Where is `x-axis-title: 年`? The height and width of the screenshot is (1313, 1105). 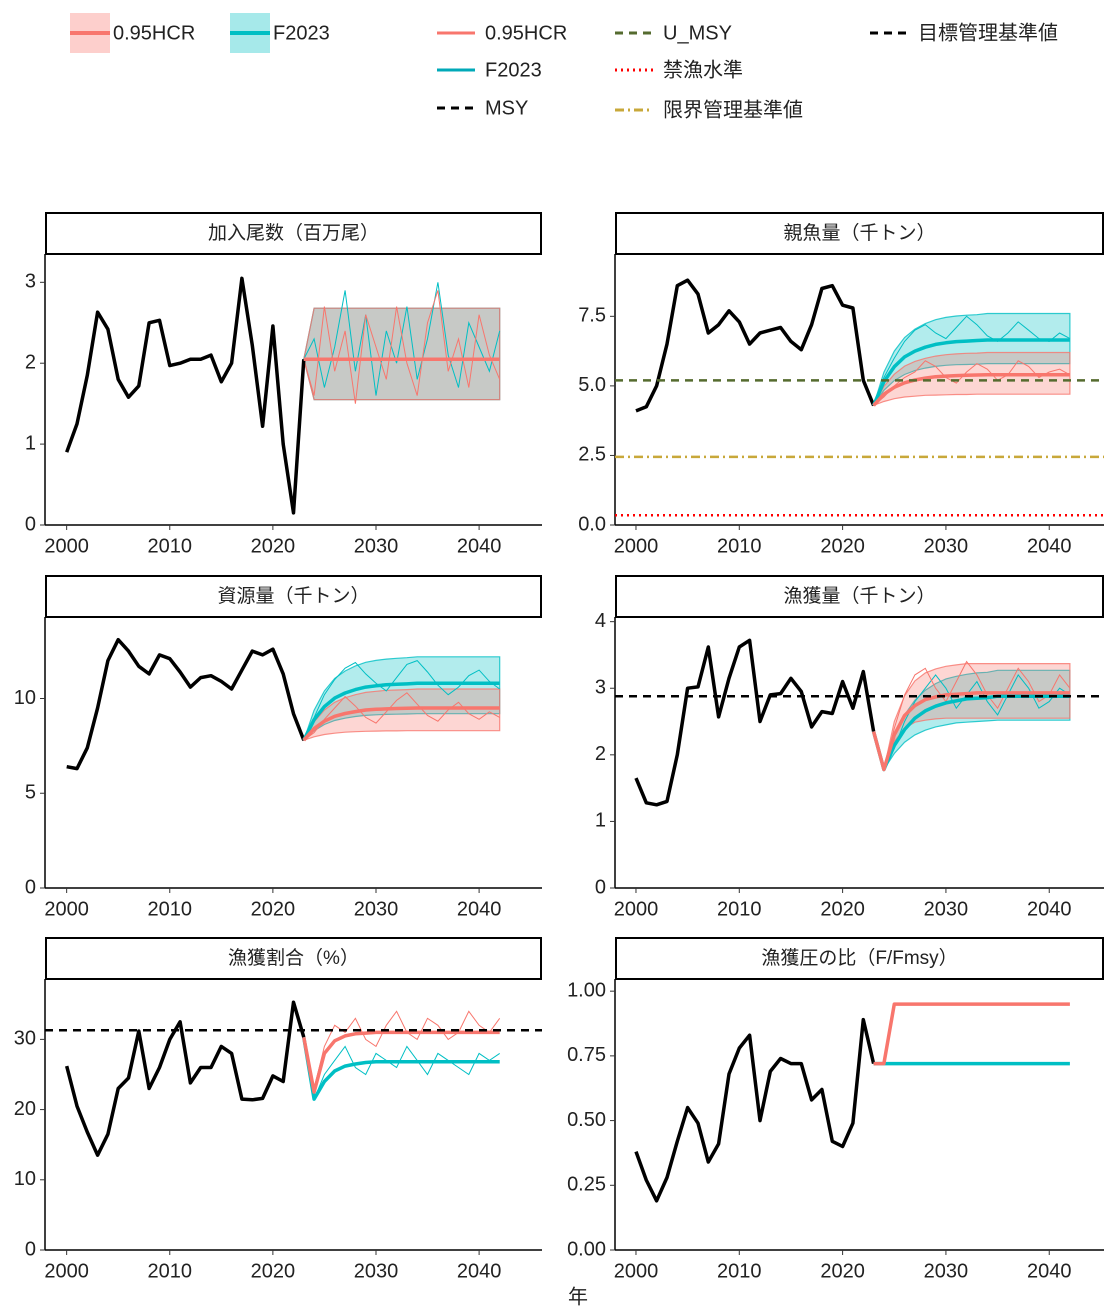 x-axis-title: 年 is located at coordinates (578, 1296).